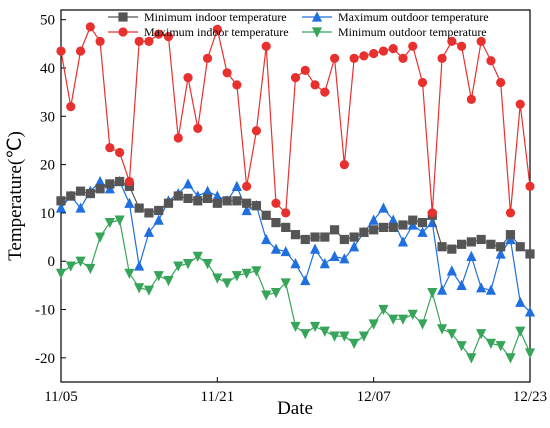 Image resolution: width=550 pixels, height=428 pixels. I want to click on legend-item: Maximum indoor temperature, so click(198, 32).